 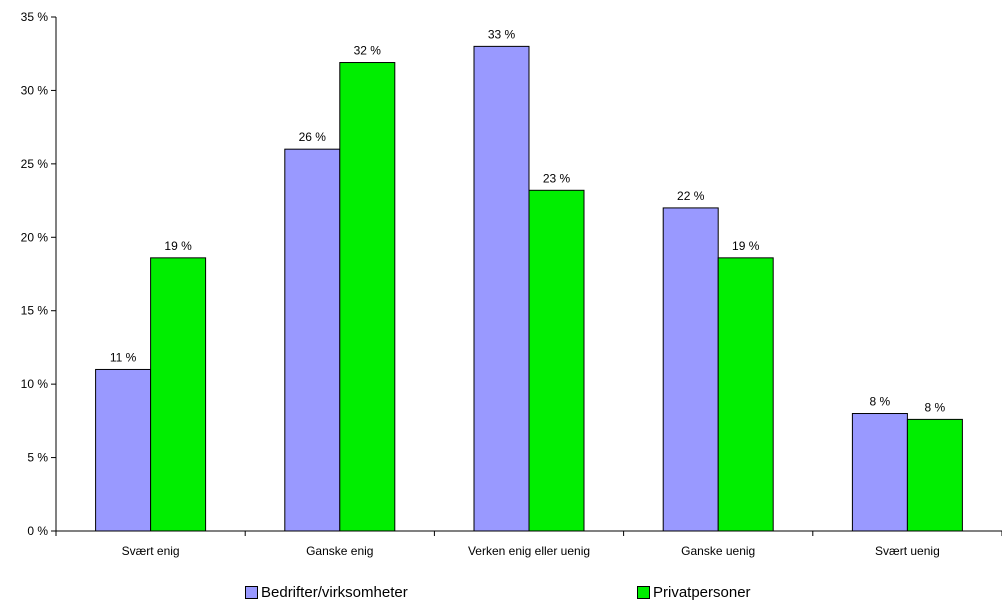 I want to click on data-label-series-1: 33 %, so click(x=502, y=34).